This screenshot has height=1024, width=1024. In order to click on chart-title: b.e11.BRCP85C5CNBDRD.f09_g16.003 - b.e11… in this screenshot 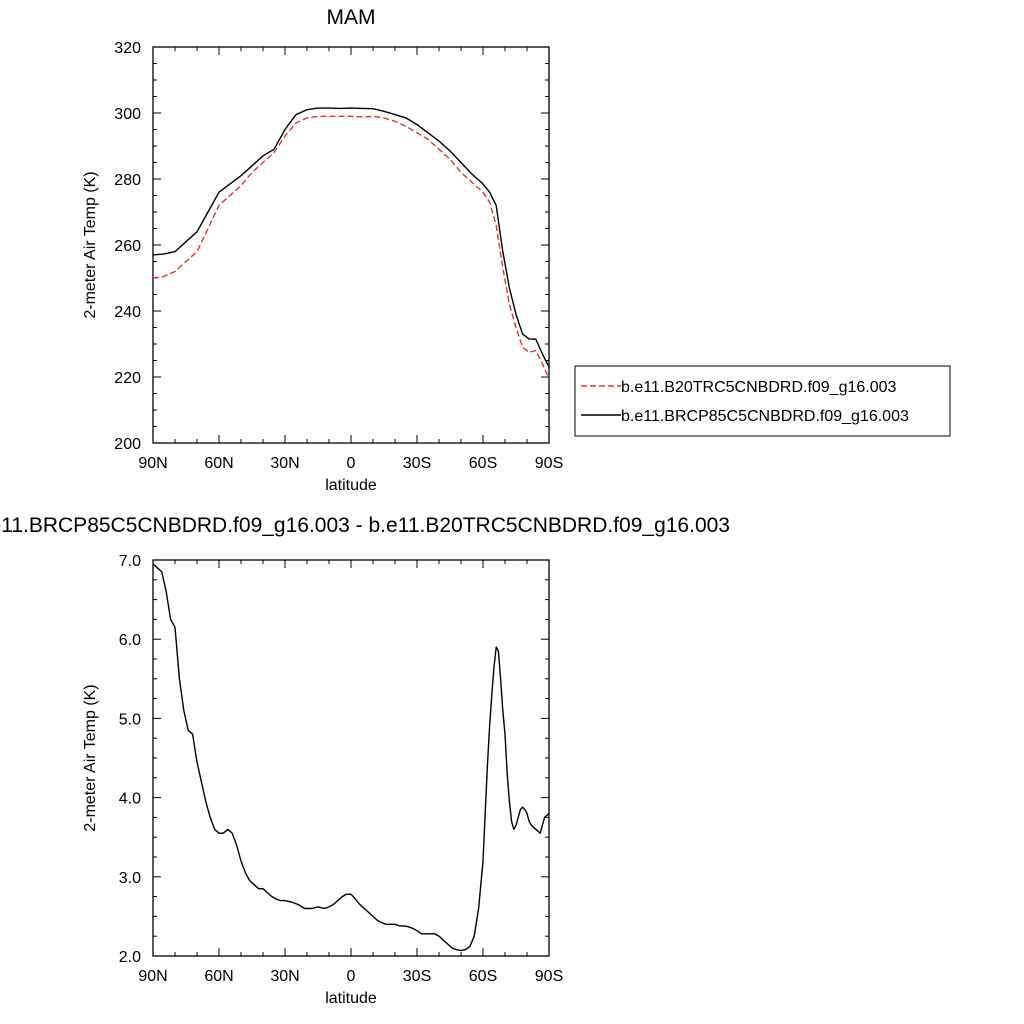, I will do `click(365, 525)`.